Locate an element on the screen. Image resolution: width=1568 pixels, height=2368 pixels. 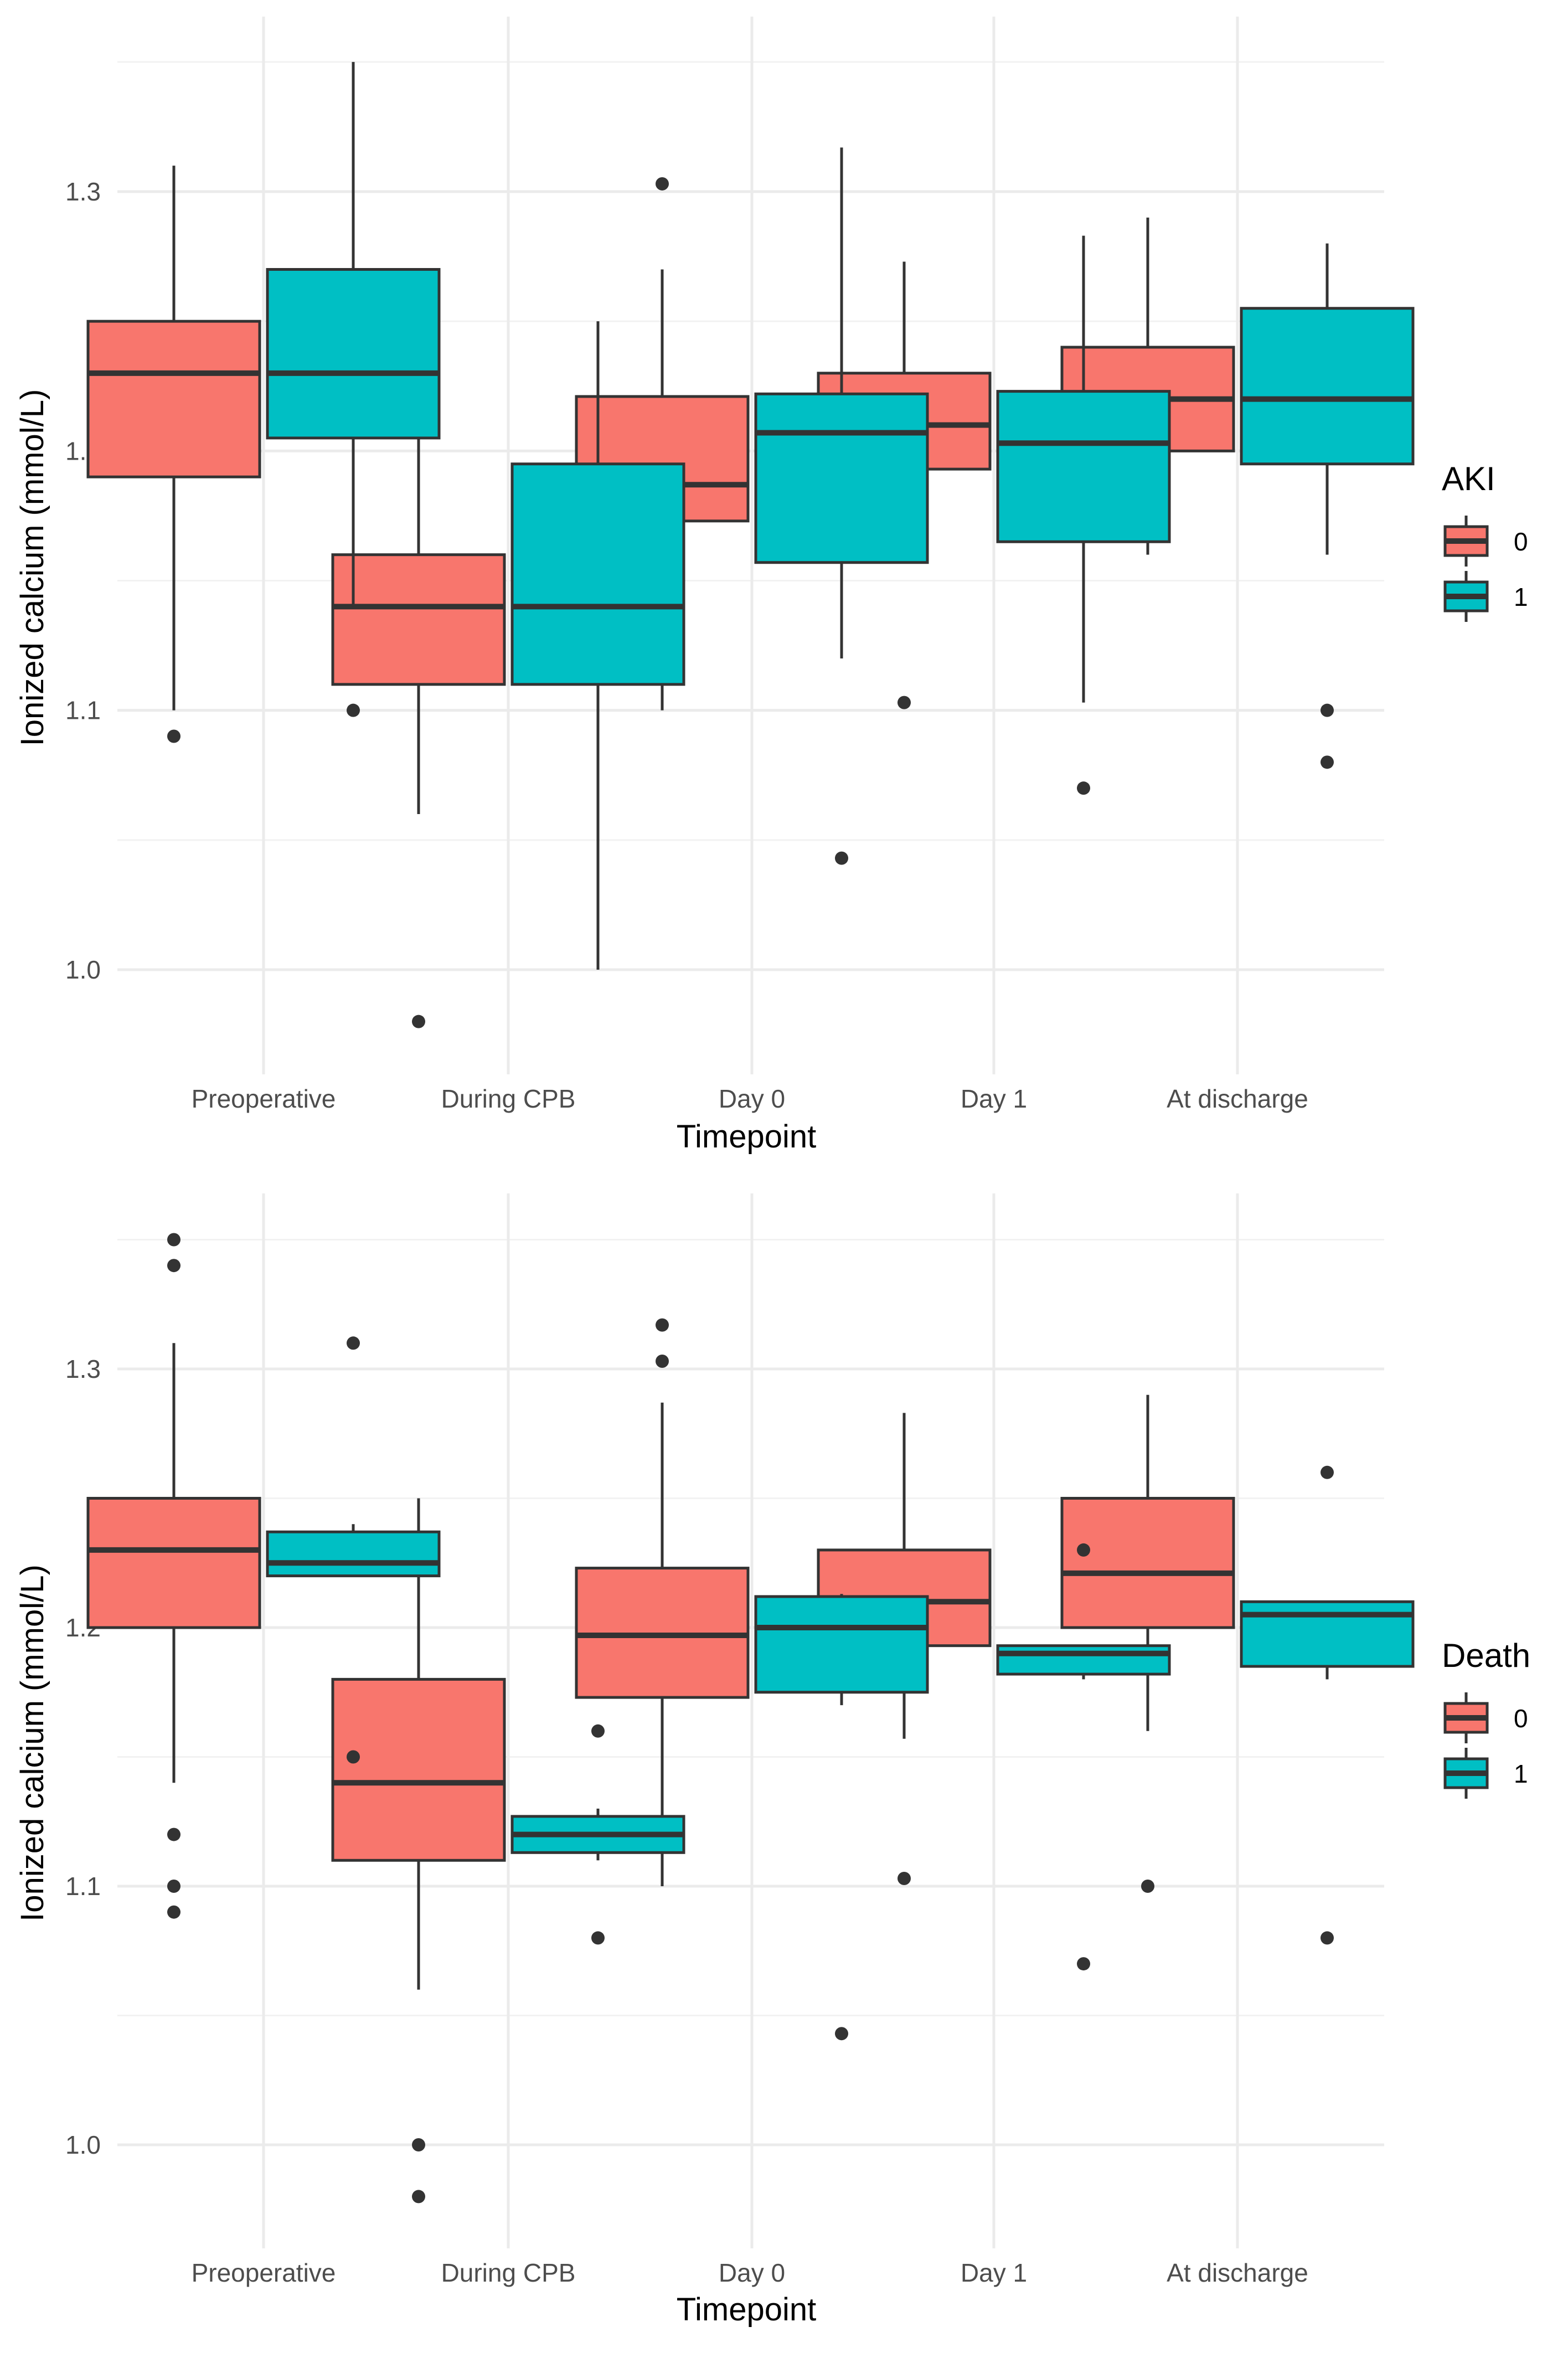
legend: Death 0 1 is located at coordinates (1486, 1718).